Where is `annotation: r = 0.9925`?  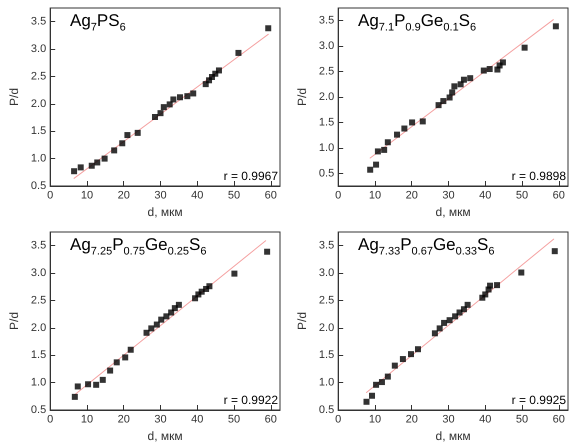 annotation: r = 0.9925 is located at coordinates (539, 400).